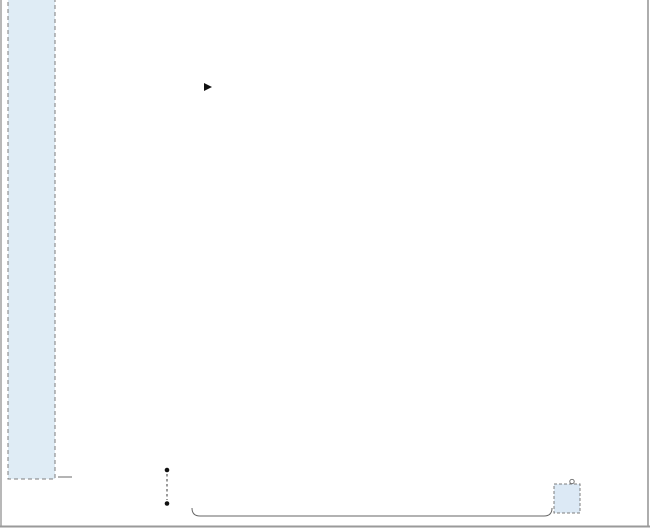  Describe the element at coordinates (208, 87) in the screenshot. I see `ess-arrow-icon` at that location.